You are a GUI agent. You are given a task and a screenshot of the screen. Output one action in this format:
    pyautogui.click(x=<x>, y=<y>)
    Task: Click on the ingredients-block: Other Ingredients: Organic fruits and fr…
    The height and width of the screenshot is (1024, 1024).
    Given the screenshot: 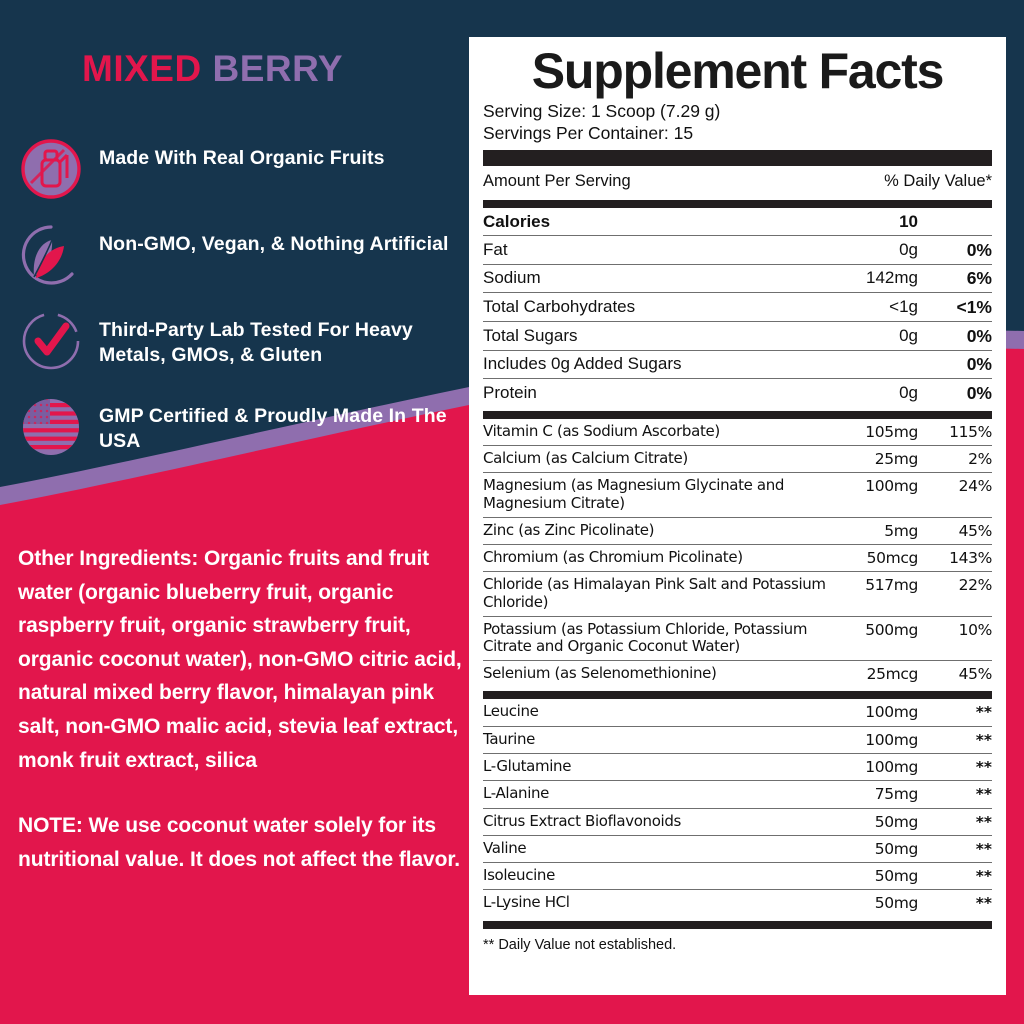 What is the action you would take?
    pyautogui.click(x=244, y=709)
    